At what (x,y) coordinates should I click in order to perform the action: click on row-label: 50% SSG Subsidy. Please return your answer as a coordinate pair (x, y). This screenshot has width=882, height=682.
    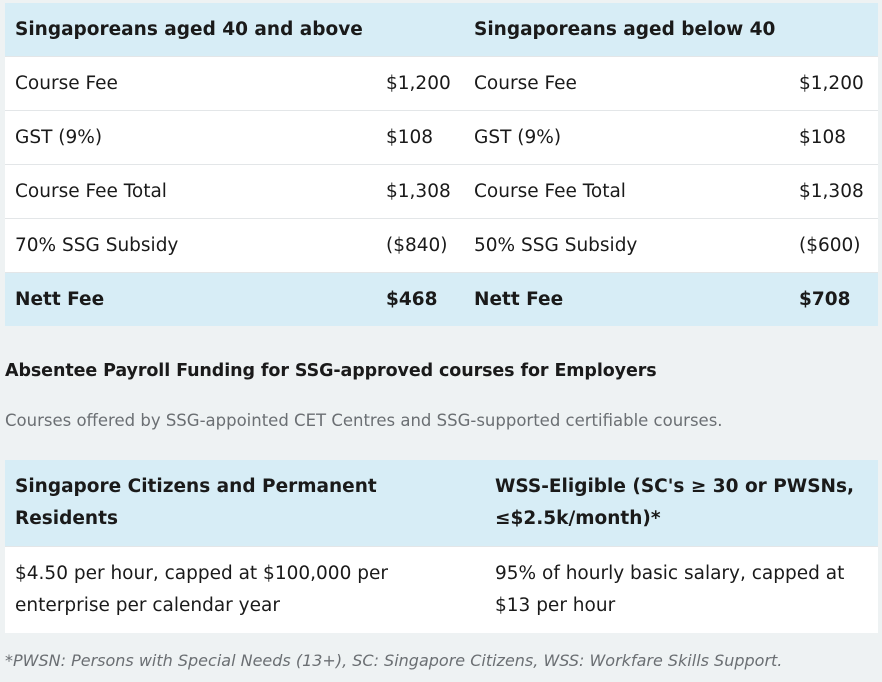
    Looking at the image, I should click on (636, 245).